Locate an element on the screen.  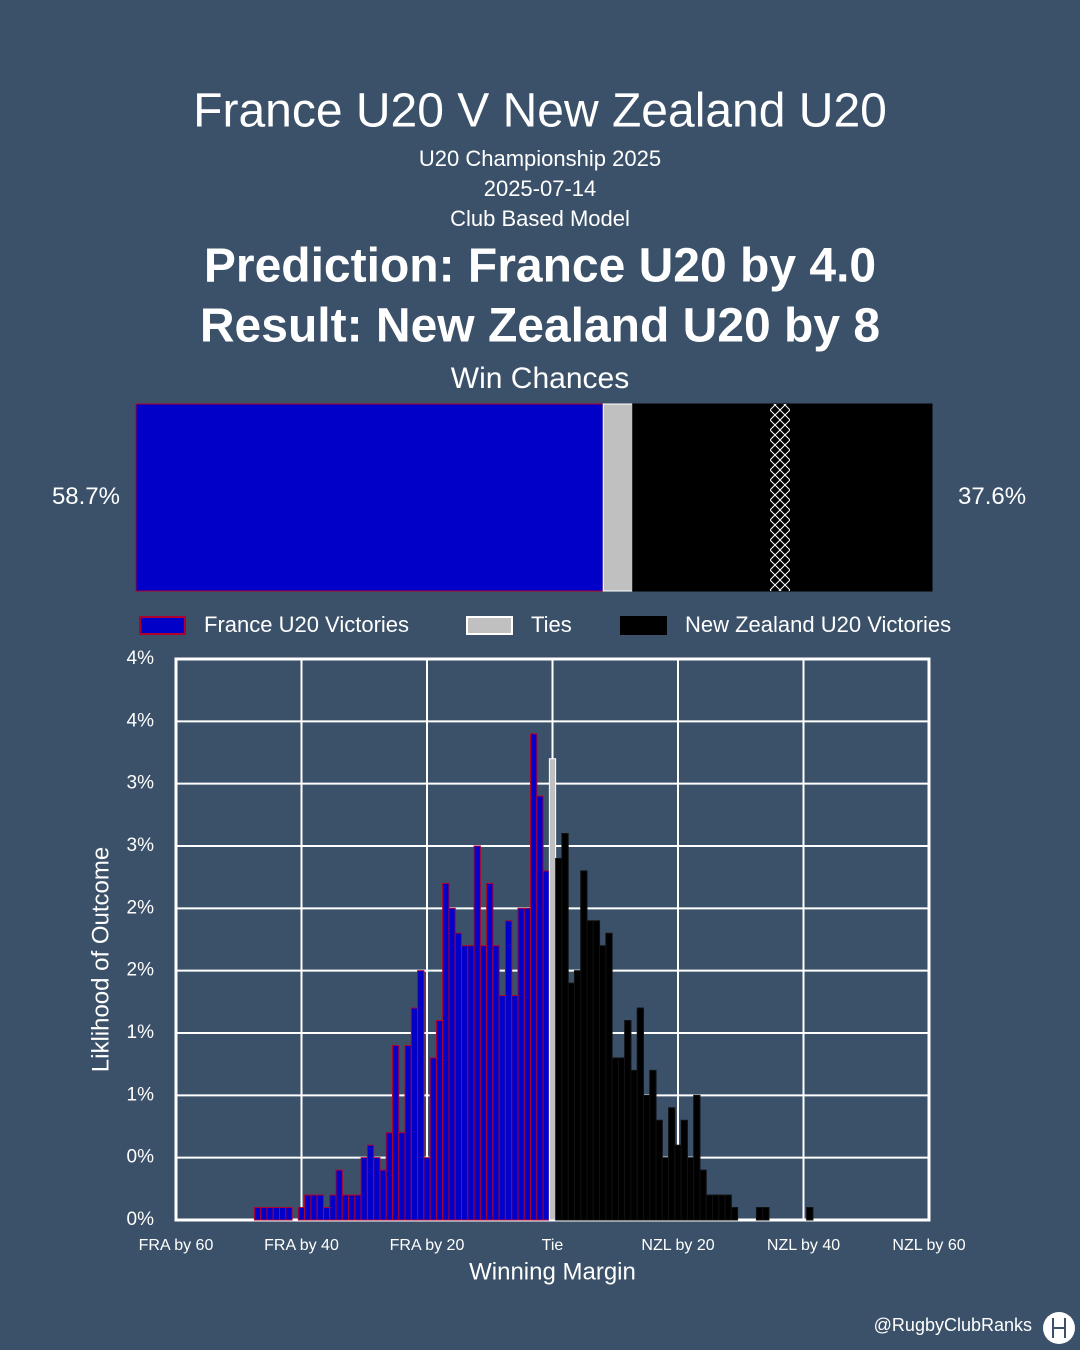
prediction: Prediction: France U20 by 4.0 is located at coordinates (540, 266).